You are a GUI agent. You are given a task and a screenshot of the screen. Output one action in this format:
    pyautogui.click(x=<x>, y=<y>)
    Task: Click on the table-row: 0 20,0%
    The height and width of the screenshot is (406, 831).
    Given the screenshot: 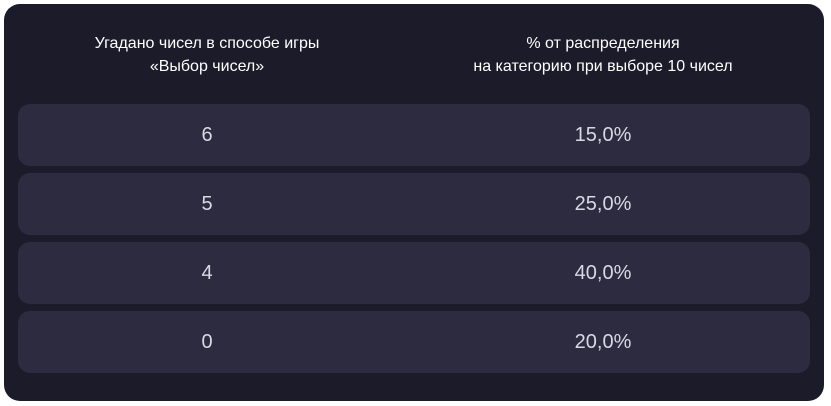 What is the action you would take?
    pyautogui.click(x=414, y=342)
    